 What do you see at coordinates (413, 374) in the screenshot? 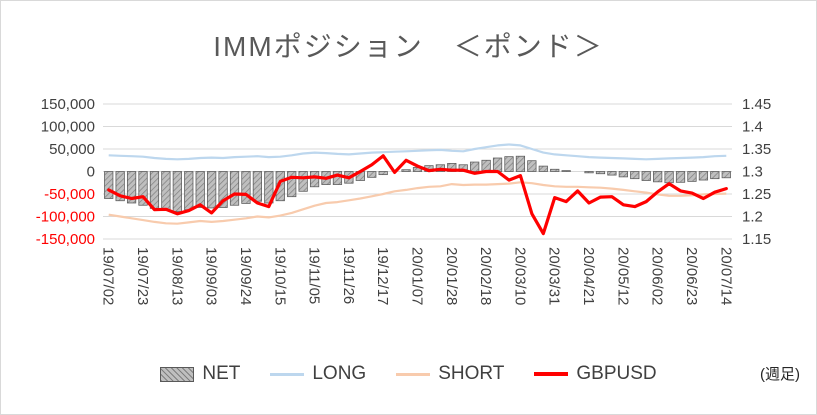
I see `short-line-swatch-icon` at bounding box center [413, 374].